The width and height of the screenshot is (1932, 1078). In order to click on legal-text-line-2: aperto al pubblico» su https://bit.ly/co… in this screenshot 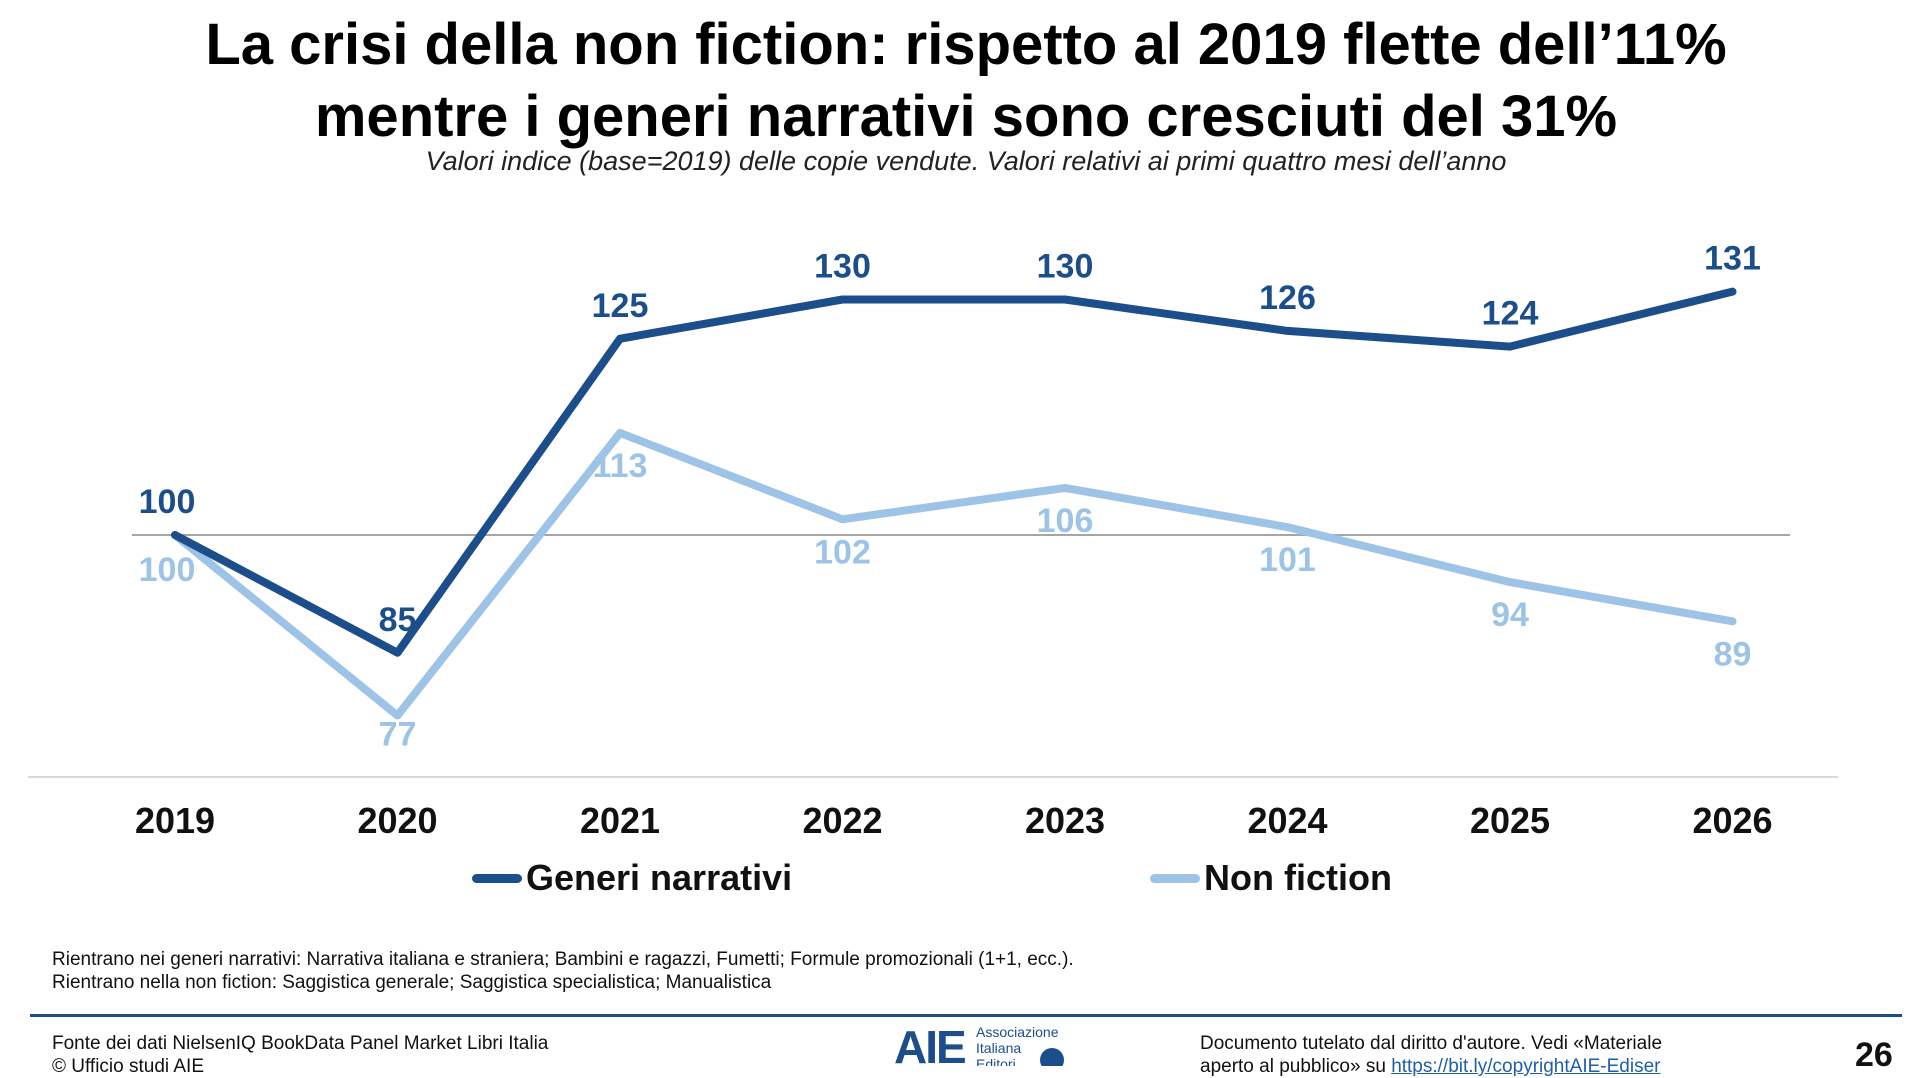, I will do `click(1480, 1066)`.